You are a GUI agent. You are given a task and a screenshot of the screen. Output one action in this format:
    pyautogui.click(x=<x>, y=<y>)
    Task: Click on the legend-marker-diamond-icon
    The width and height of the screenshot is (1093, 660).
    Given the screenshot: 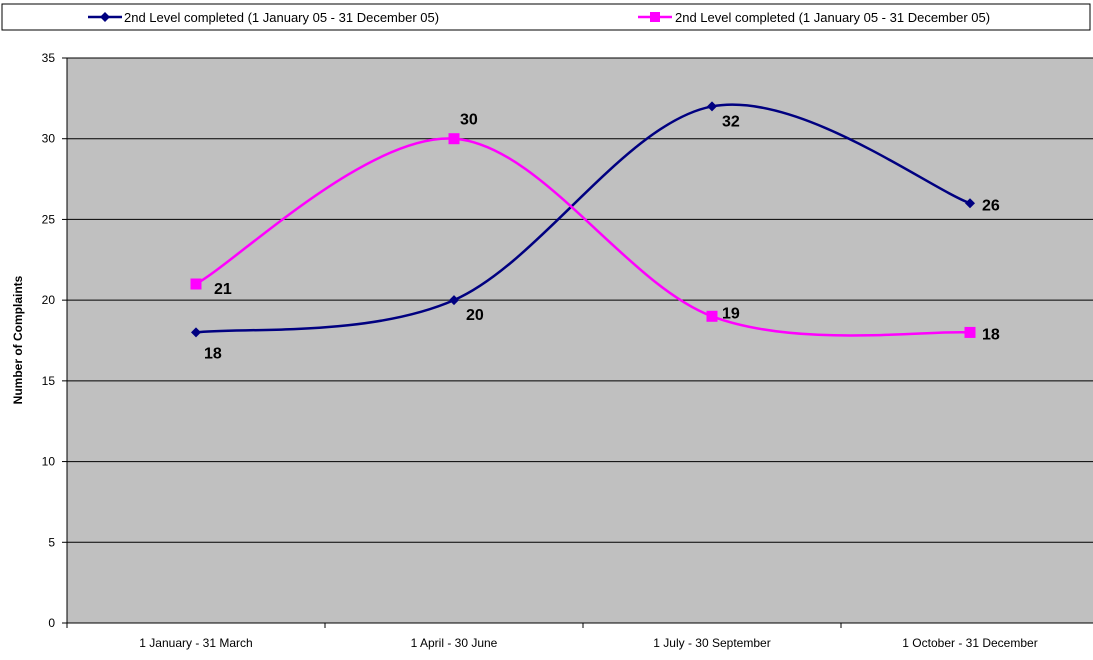 What is the action you would take?
    pyautogui.click(x=105, y=17)
    